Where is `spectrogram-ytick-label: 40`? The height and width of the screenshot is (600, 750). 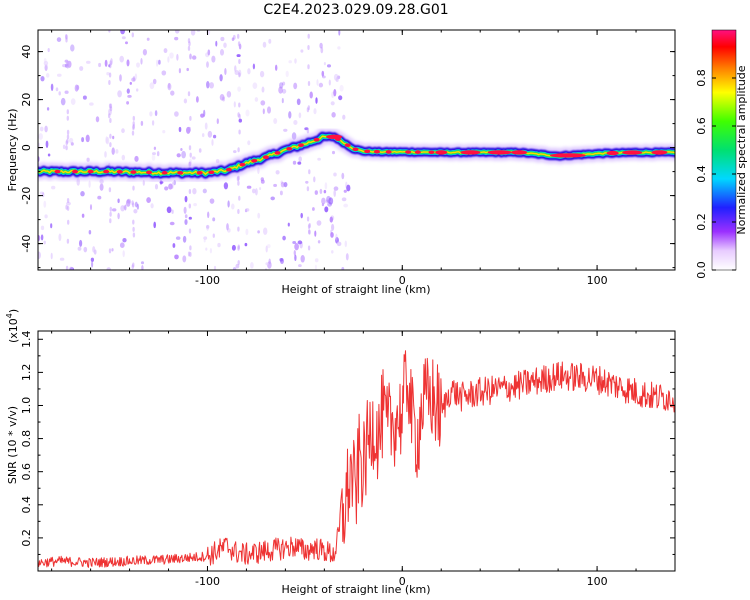
spectrogram-ytick-label: 40 is located at coordinates (26, 52).